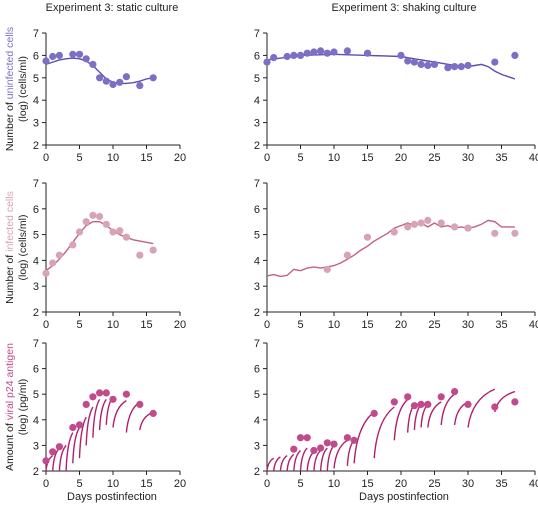 This screenshot has width=538, height=505. Describe the element at coordinates (434, 158) in the screenshot. I see `x-tick-label: 25` at that location.